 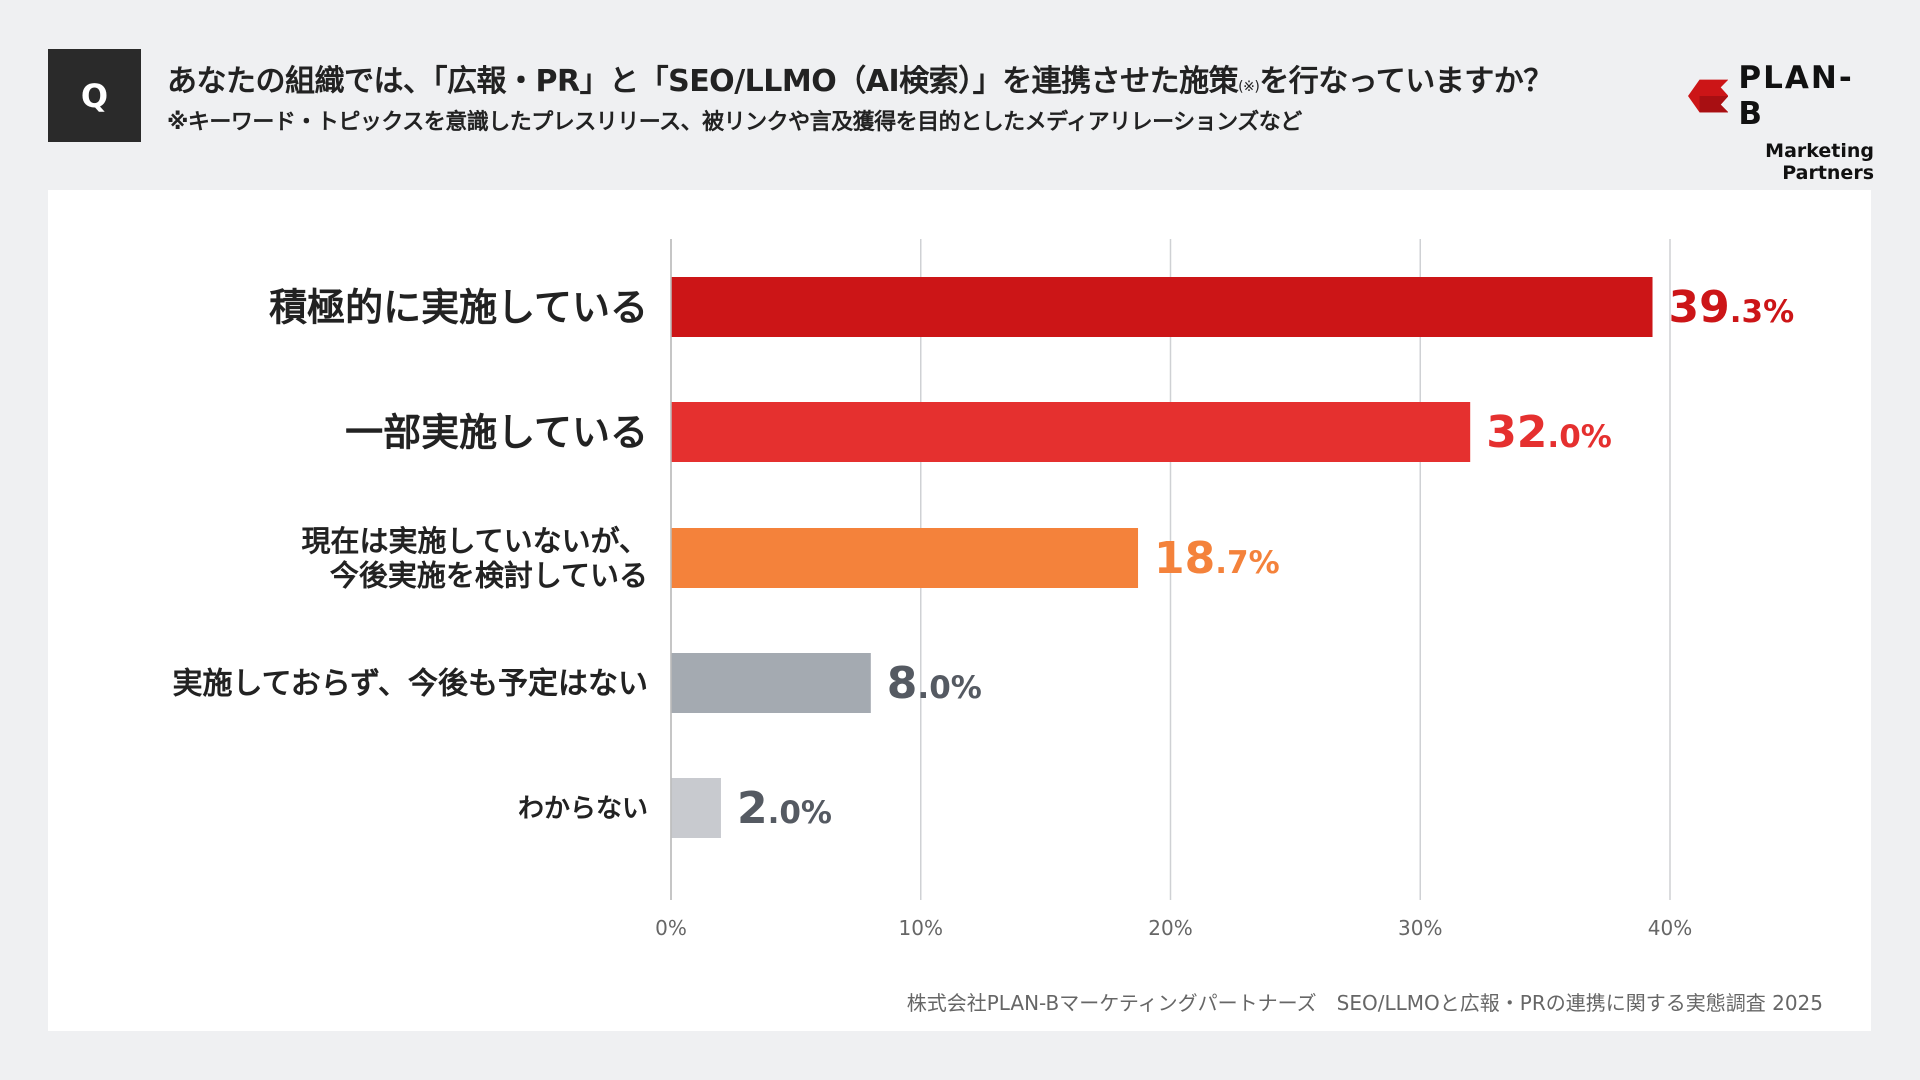 What do you see at coordinates (671, 928) in the screenshot?
I see `tick-label: 0%` at bounding box center [671, 928].